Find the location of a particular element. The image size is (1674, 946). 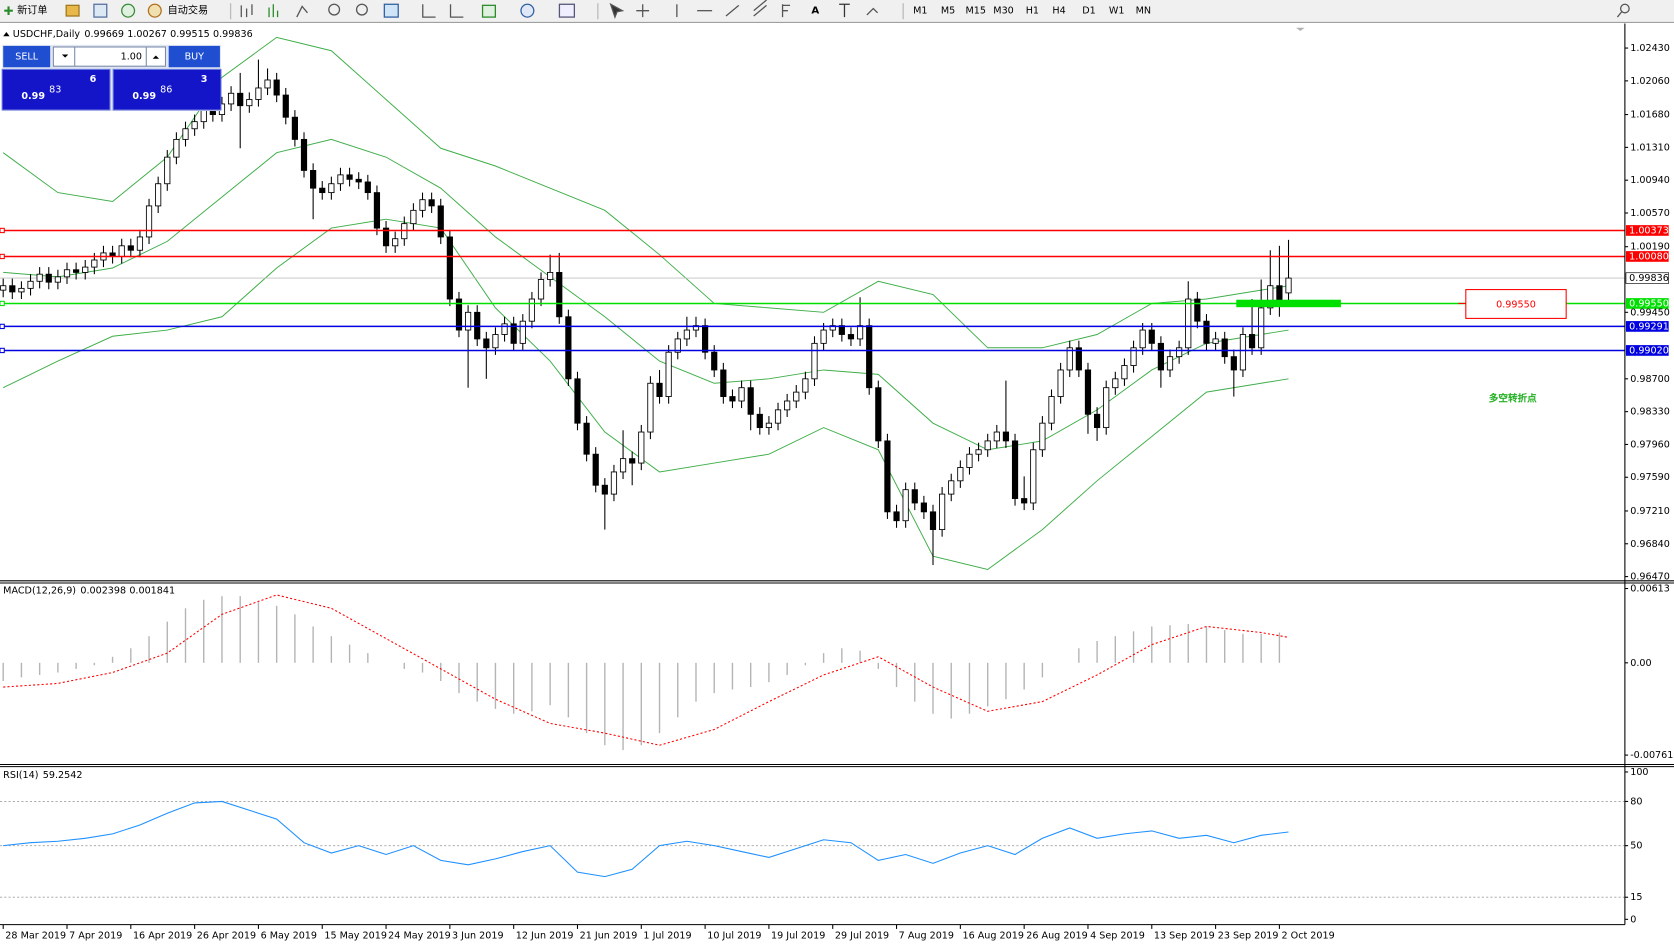

lot-value: 1.00 is located at coordinates (131, 57).